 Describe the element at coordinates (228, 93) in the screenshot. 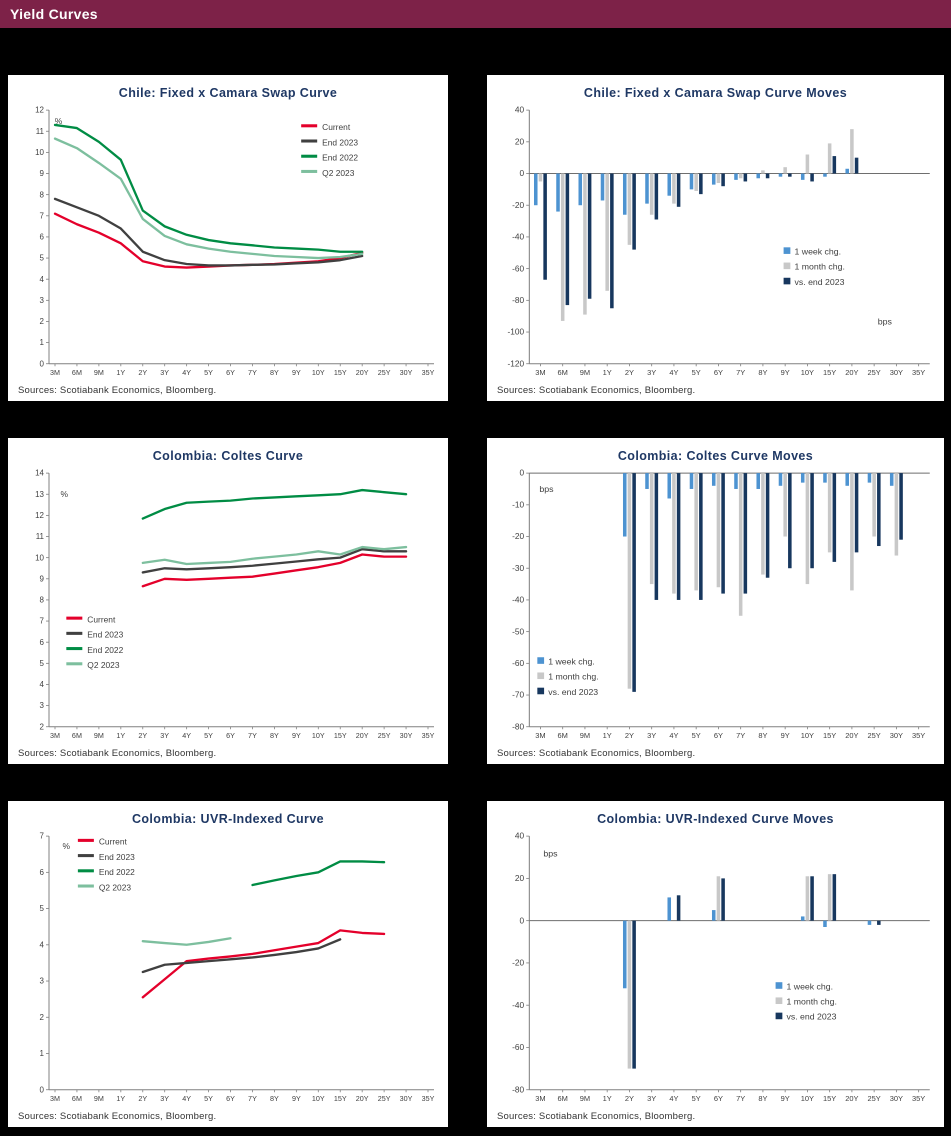

I see `chart-title: Chile: Fixed x Camara Swap Curve` at that location.